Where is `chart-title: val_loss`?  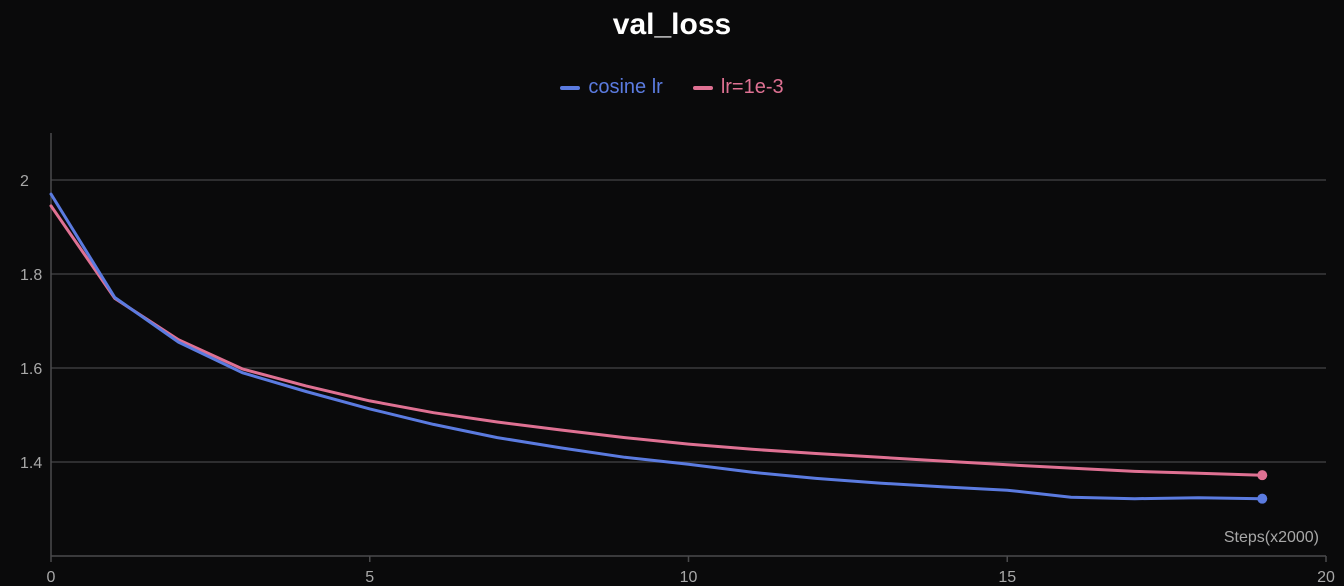
chart-title: val_loss is located at coordinates (672, 24).